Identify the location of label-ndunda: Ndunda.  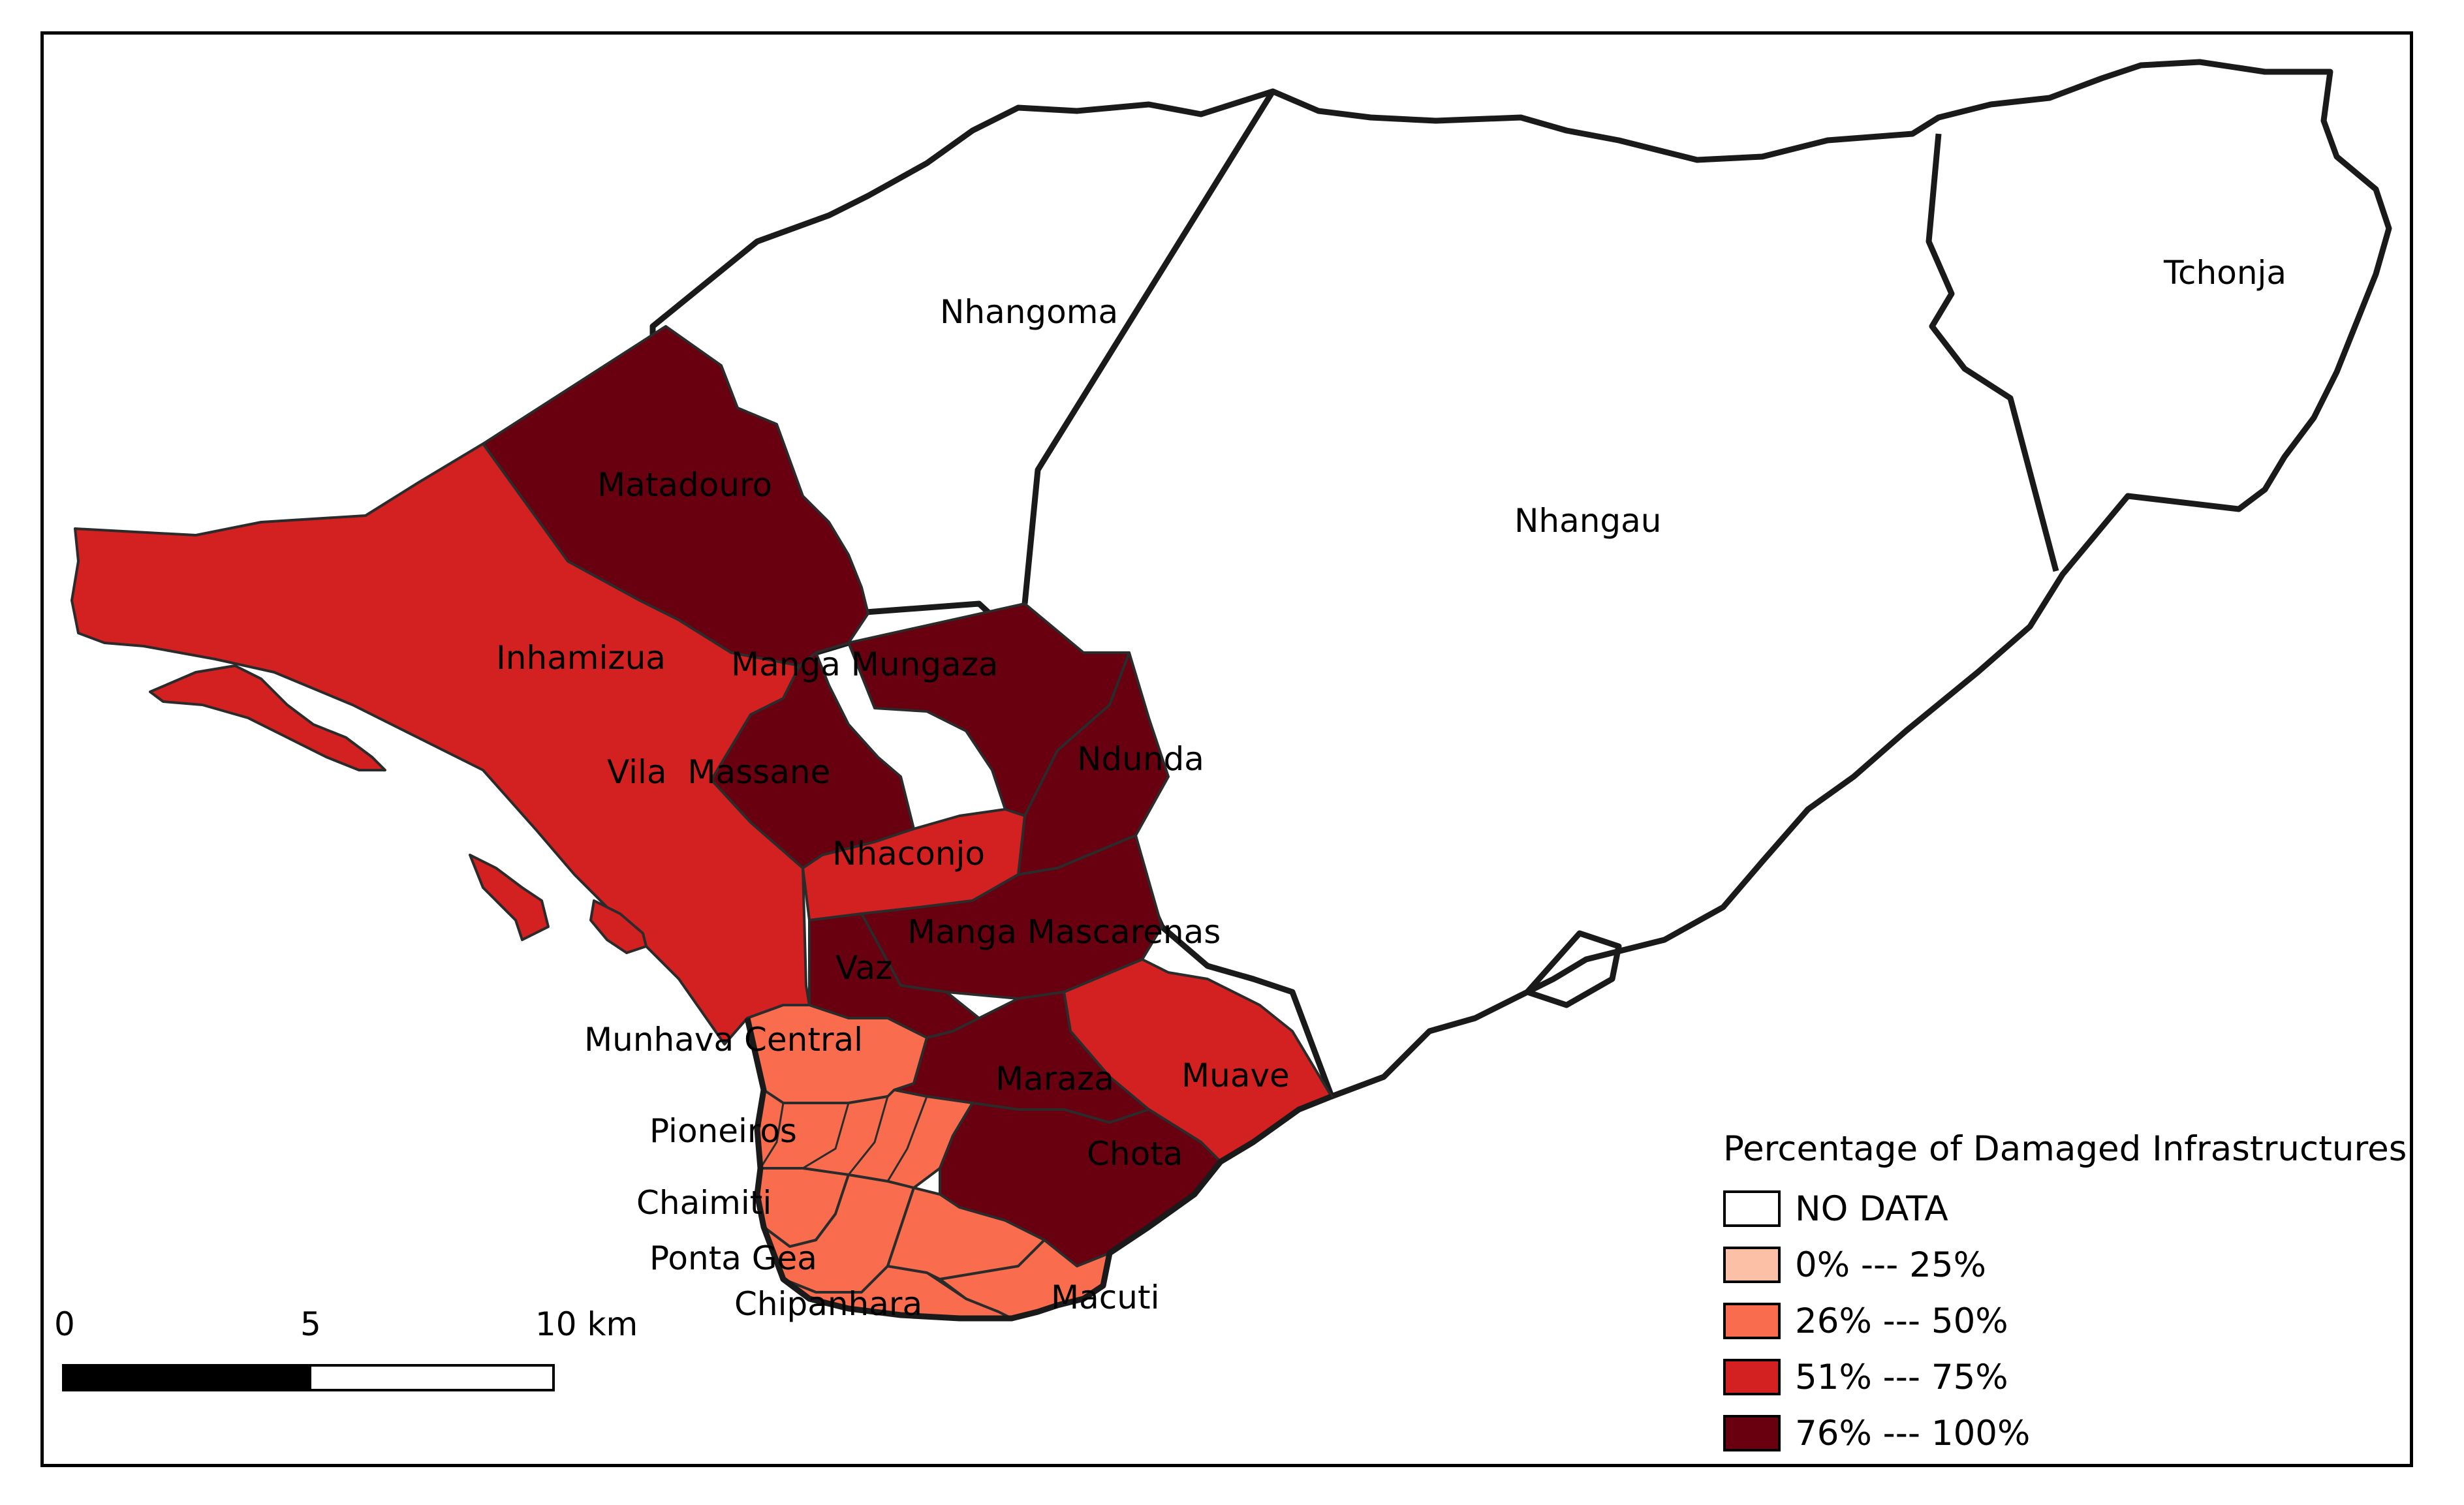
(1140, 759).